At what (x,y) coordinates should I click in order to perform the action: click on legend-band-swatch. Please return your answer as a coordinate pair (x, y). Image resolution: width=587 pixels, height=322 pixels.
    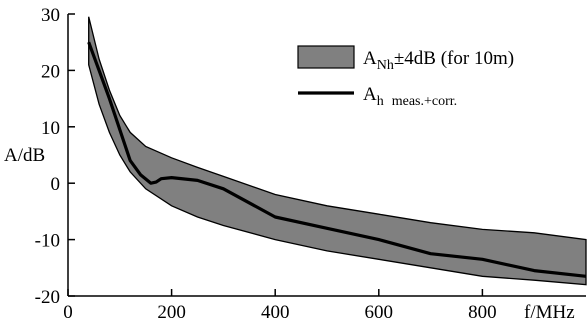
    Looking at the image, I should click on (326, 57).